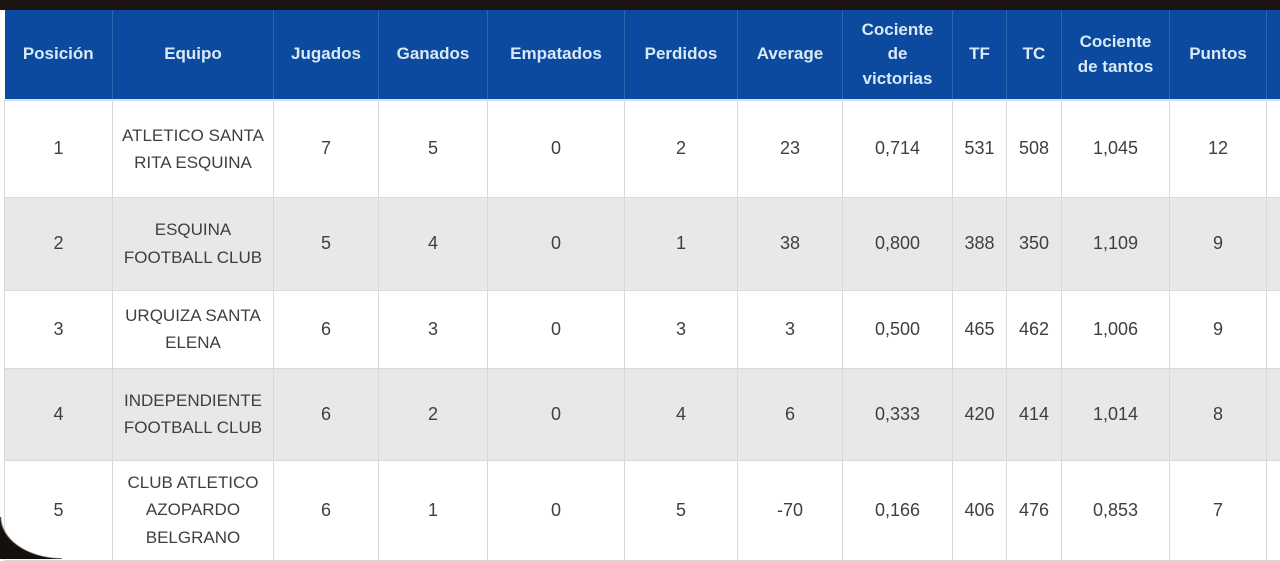 This screenshot has height=561, width=1280. What do you see at coordinates (193, 243) in the screenshot?
I see `cell-equipo: ESQUINA FOOTBALL CLUB` at bounding box center [193, 243].